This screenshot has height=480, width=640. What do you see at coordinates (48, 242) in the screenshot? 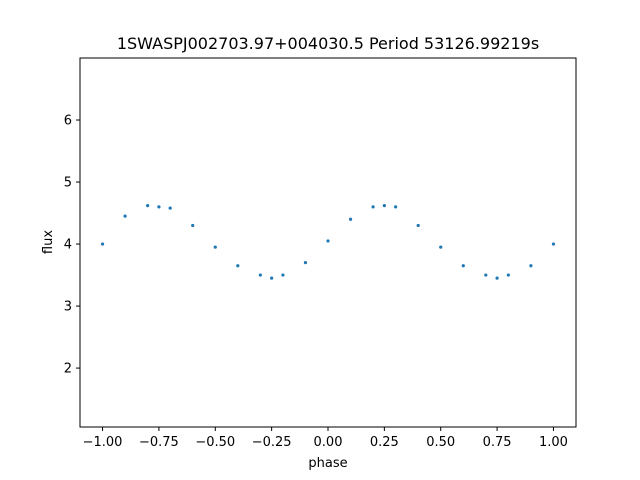
I see `y-axis-label: flux` at bounding box center [48, 242].